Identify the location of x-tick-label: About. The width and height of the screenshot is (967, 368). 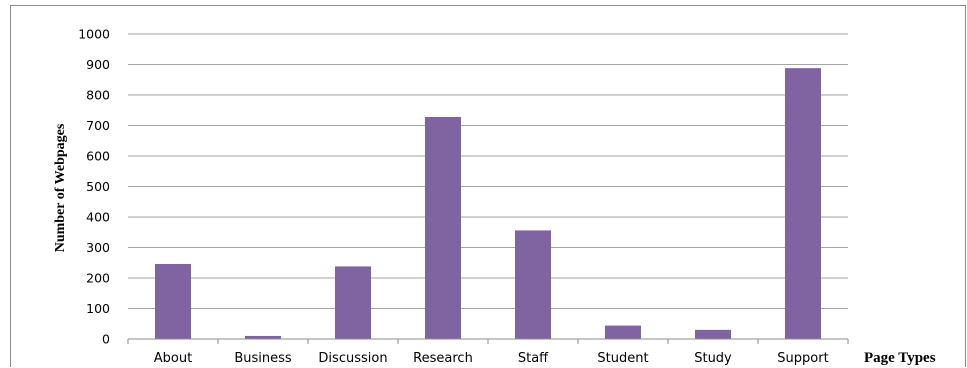
(173, 358).